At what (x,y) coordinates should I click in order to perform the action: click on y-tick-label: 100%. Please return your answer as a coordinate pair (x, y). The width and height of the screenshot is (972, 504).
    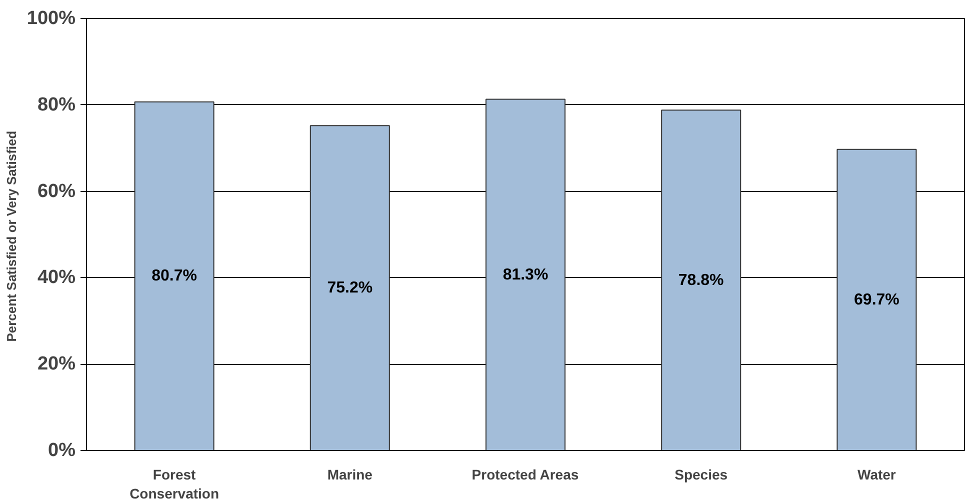
    Looking at the image, I should click on (51, 18).